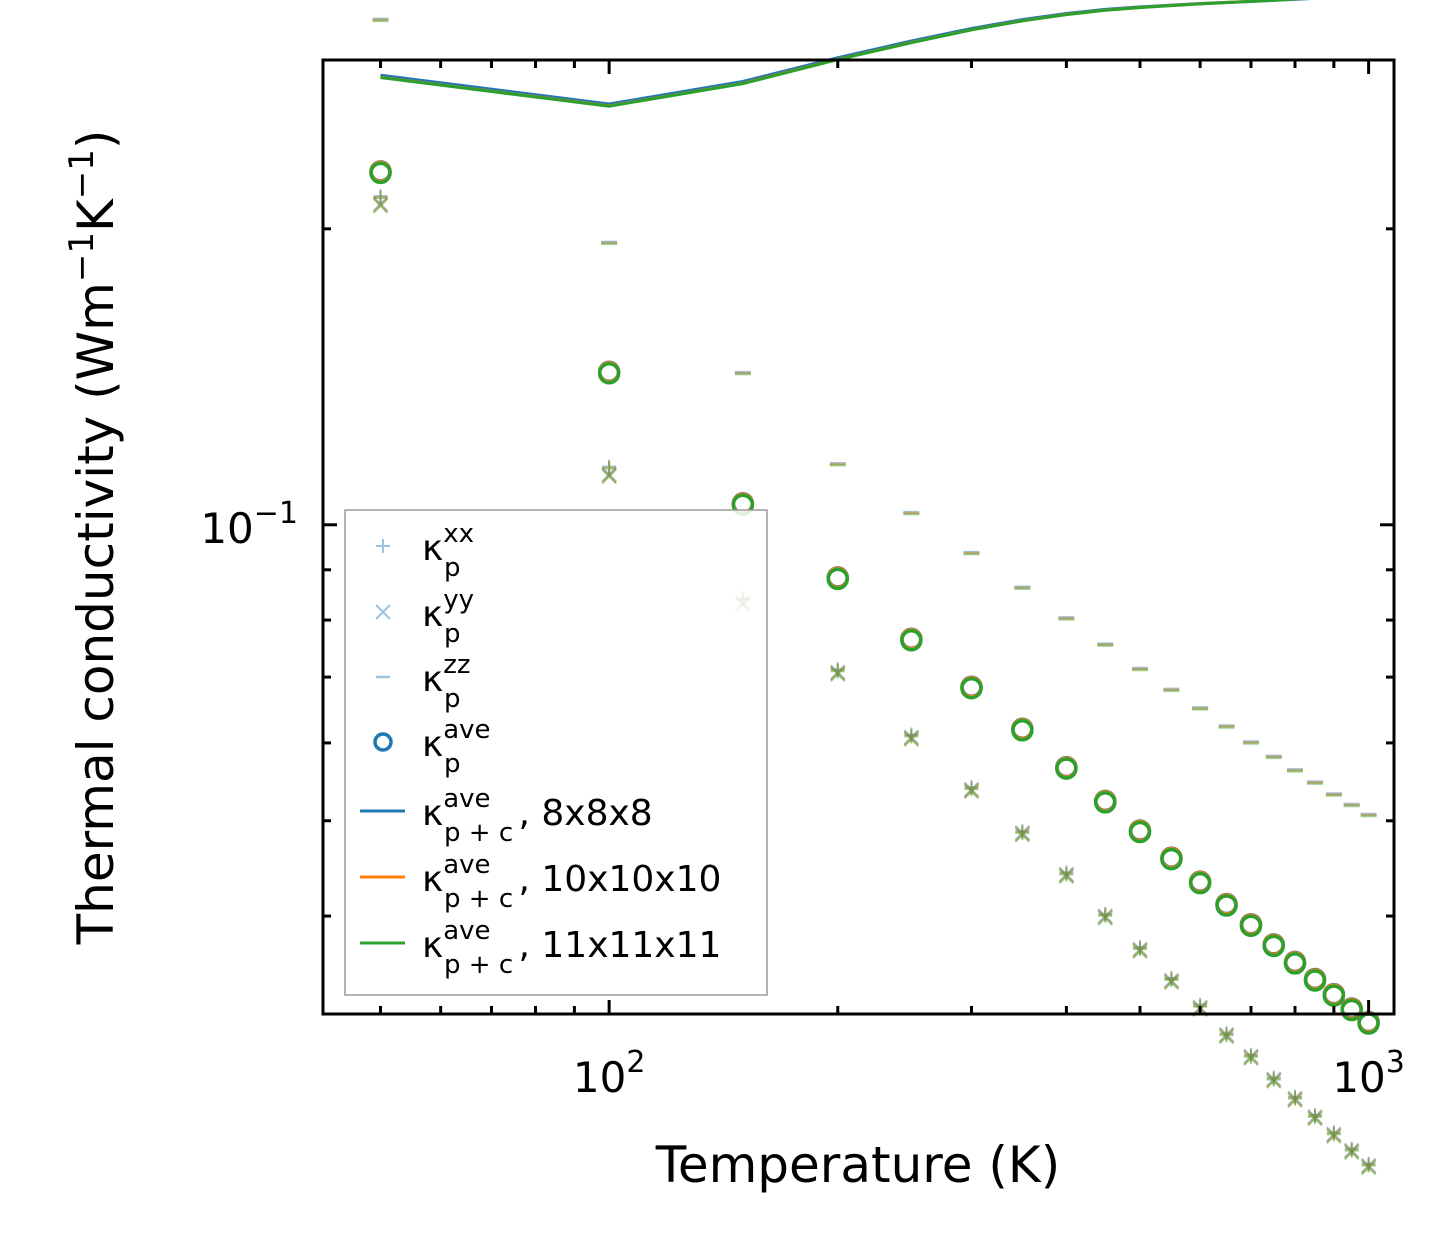 This screenshot has width=1454, height=1254. Describe the element at coordinates (586, 813) in the screenshot. I see `legend-suffix: , 8x8x8` at that location.